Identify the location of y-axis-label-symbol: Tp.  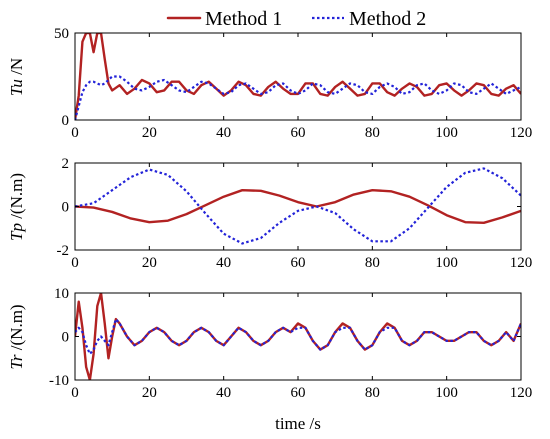
(16, 232).